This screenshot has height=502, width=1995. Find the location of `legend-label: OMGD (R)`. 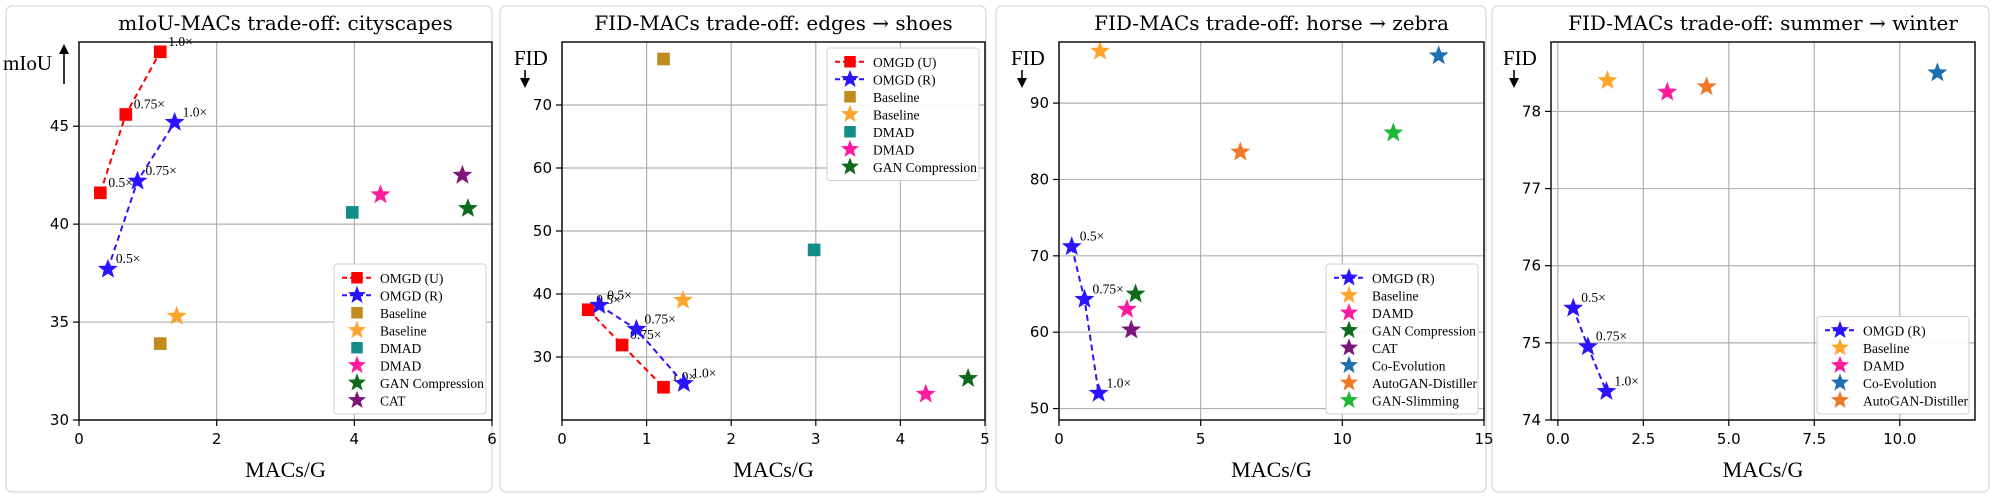

legend-label: OMGD (R) is located at coordinates (1403, 278).